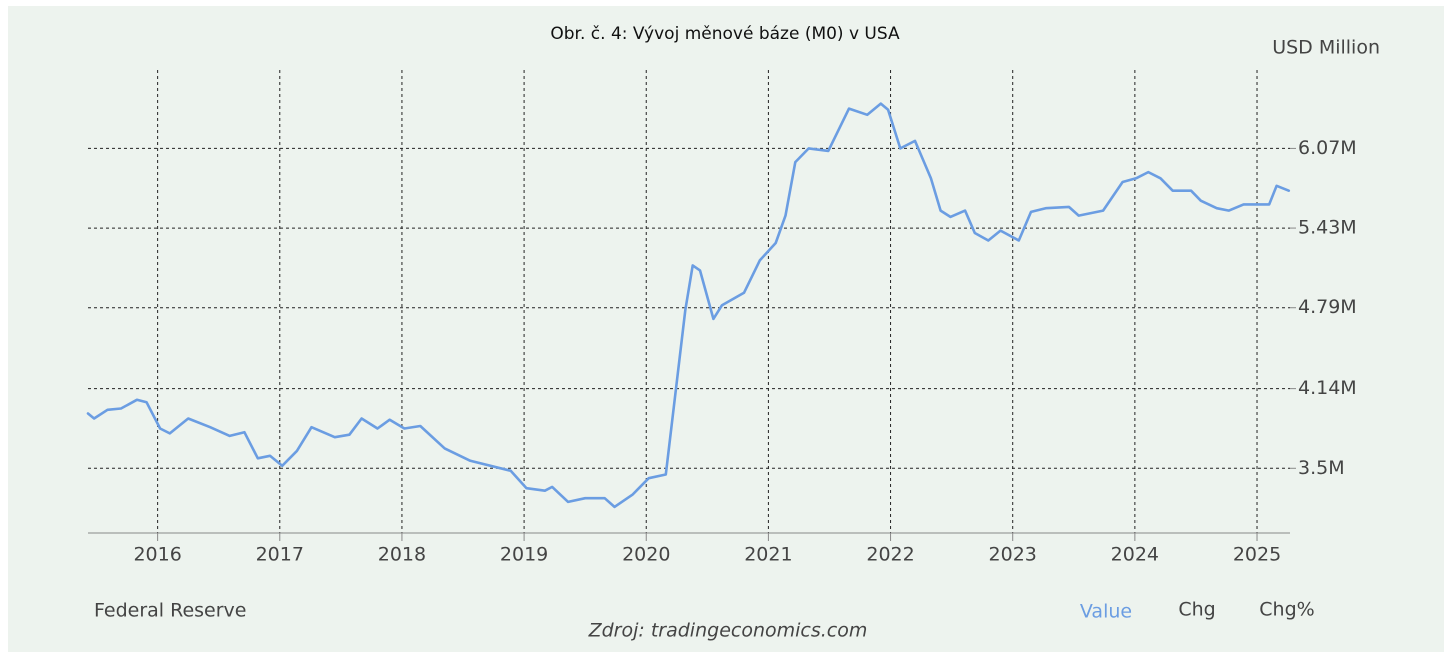 The width and height of the screenshot is (1452, 654). What do you see at coordinates (170, 611) in the screenshot?
I see `provider: Federal Reserve` at bounding box center [170, 611].